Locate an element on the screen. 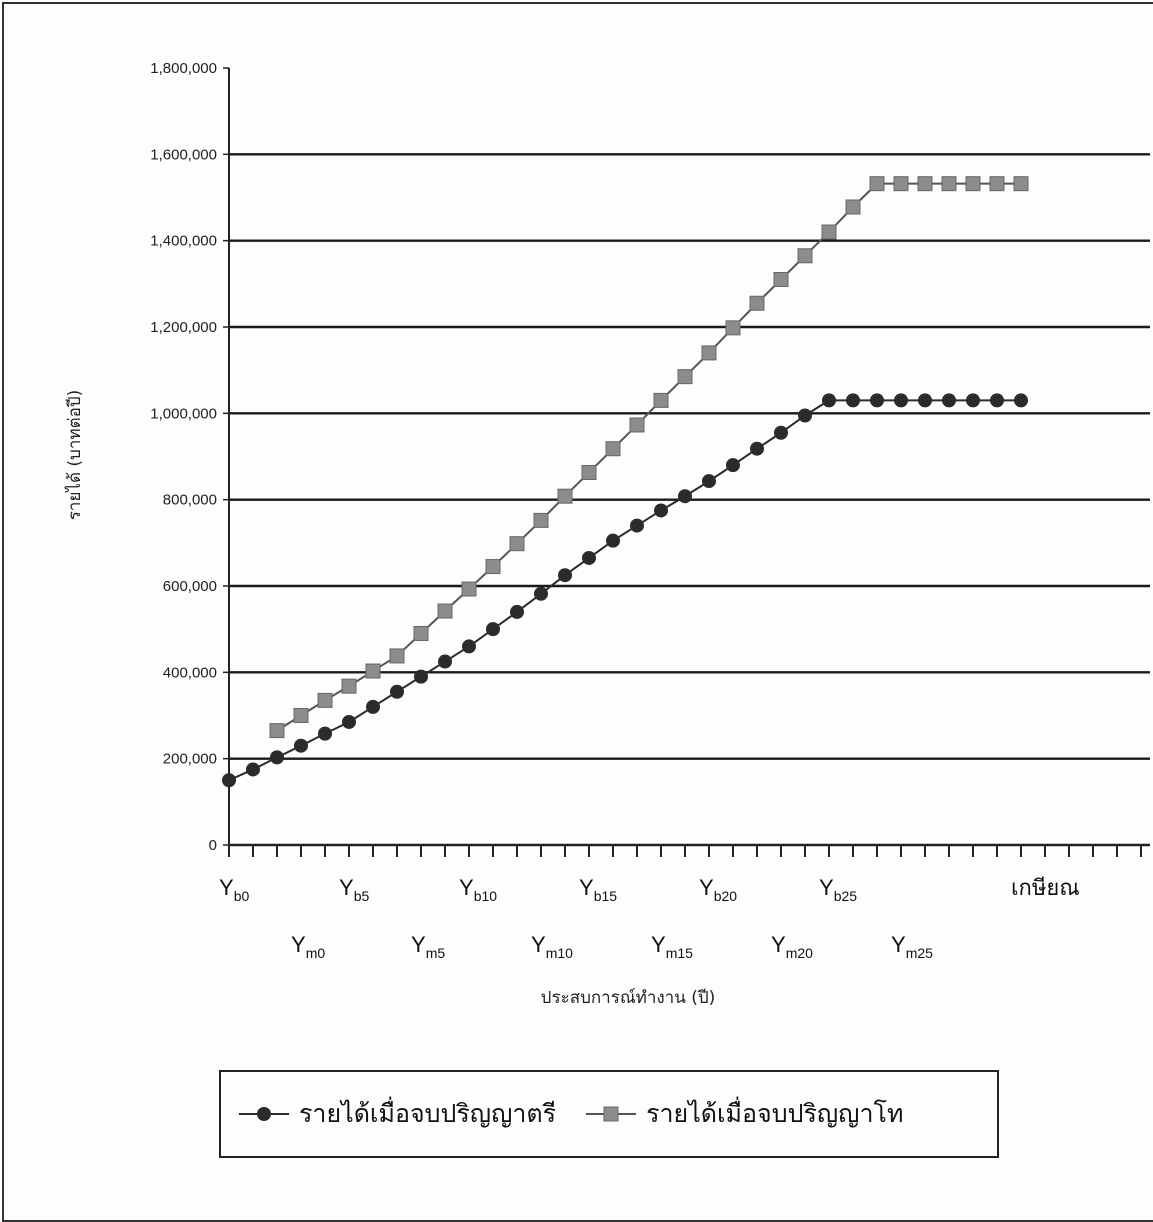  square-marker-icon is located at coordinates (611, 1114).